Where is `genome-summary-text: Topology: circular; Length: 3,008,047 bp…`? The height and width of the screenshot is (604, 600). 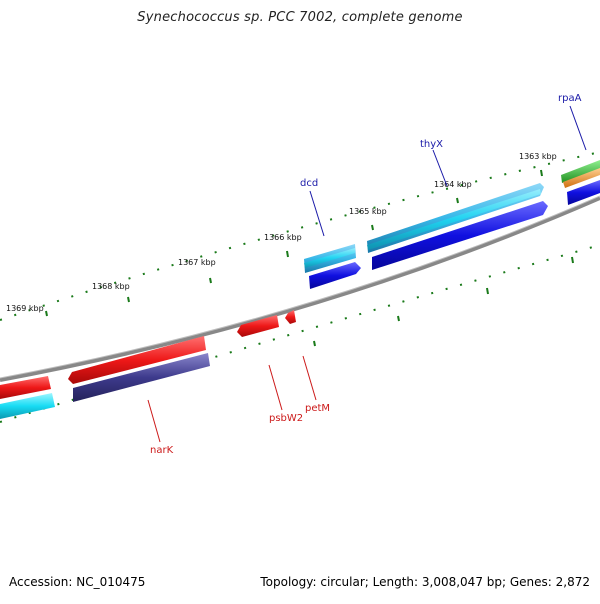
genome-summary-text: Topology: circular; Length: 3,008,047 bp… is located at coordinates (425, 582).